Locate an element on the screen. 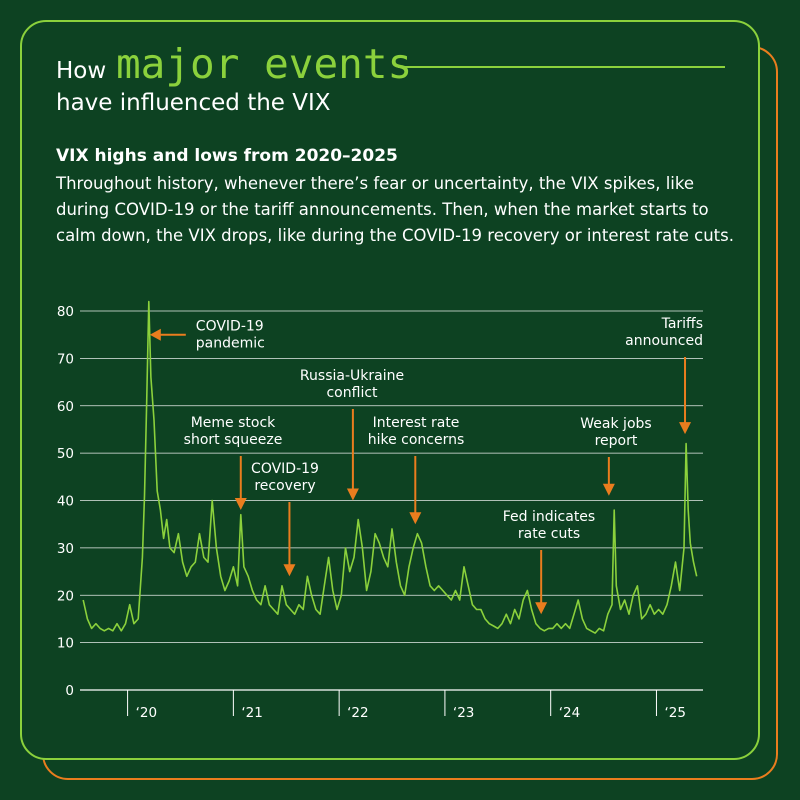  title-prefix: How is located at coordinates (81, 71).